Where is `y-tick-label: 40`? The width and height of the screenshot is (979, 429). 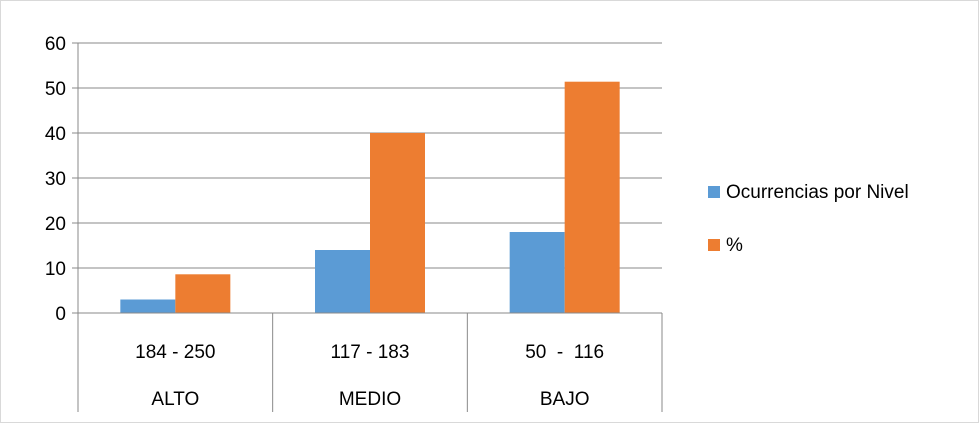 y-tick-label: 40 is located at coordinates (55, 134).